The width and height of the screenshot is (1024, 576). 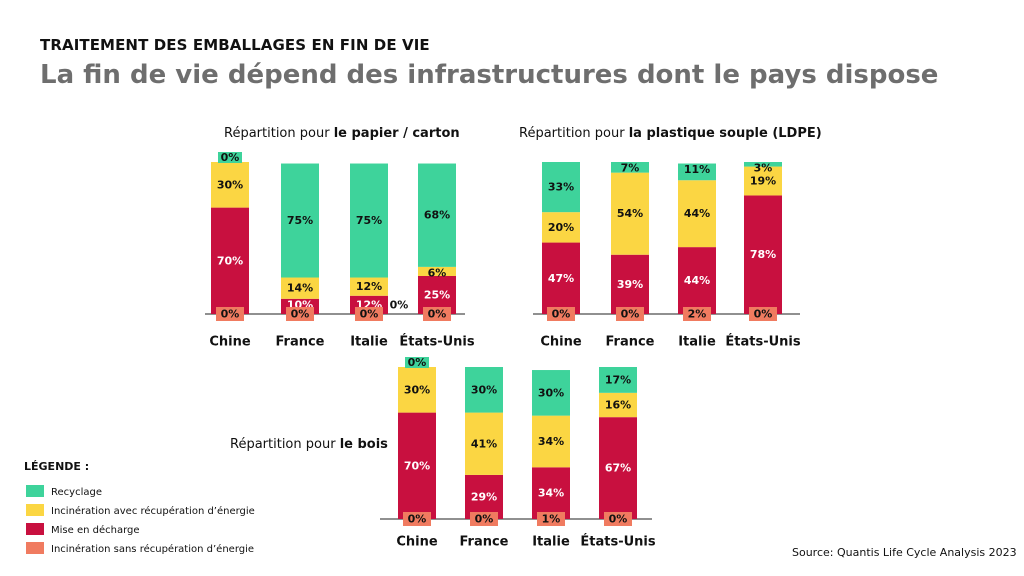 What do you see at coordinates (697, 314) in the screenshot?
I see `data-label: 2%` at bounding box center [697, 314].